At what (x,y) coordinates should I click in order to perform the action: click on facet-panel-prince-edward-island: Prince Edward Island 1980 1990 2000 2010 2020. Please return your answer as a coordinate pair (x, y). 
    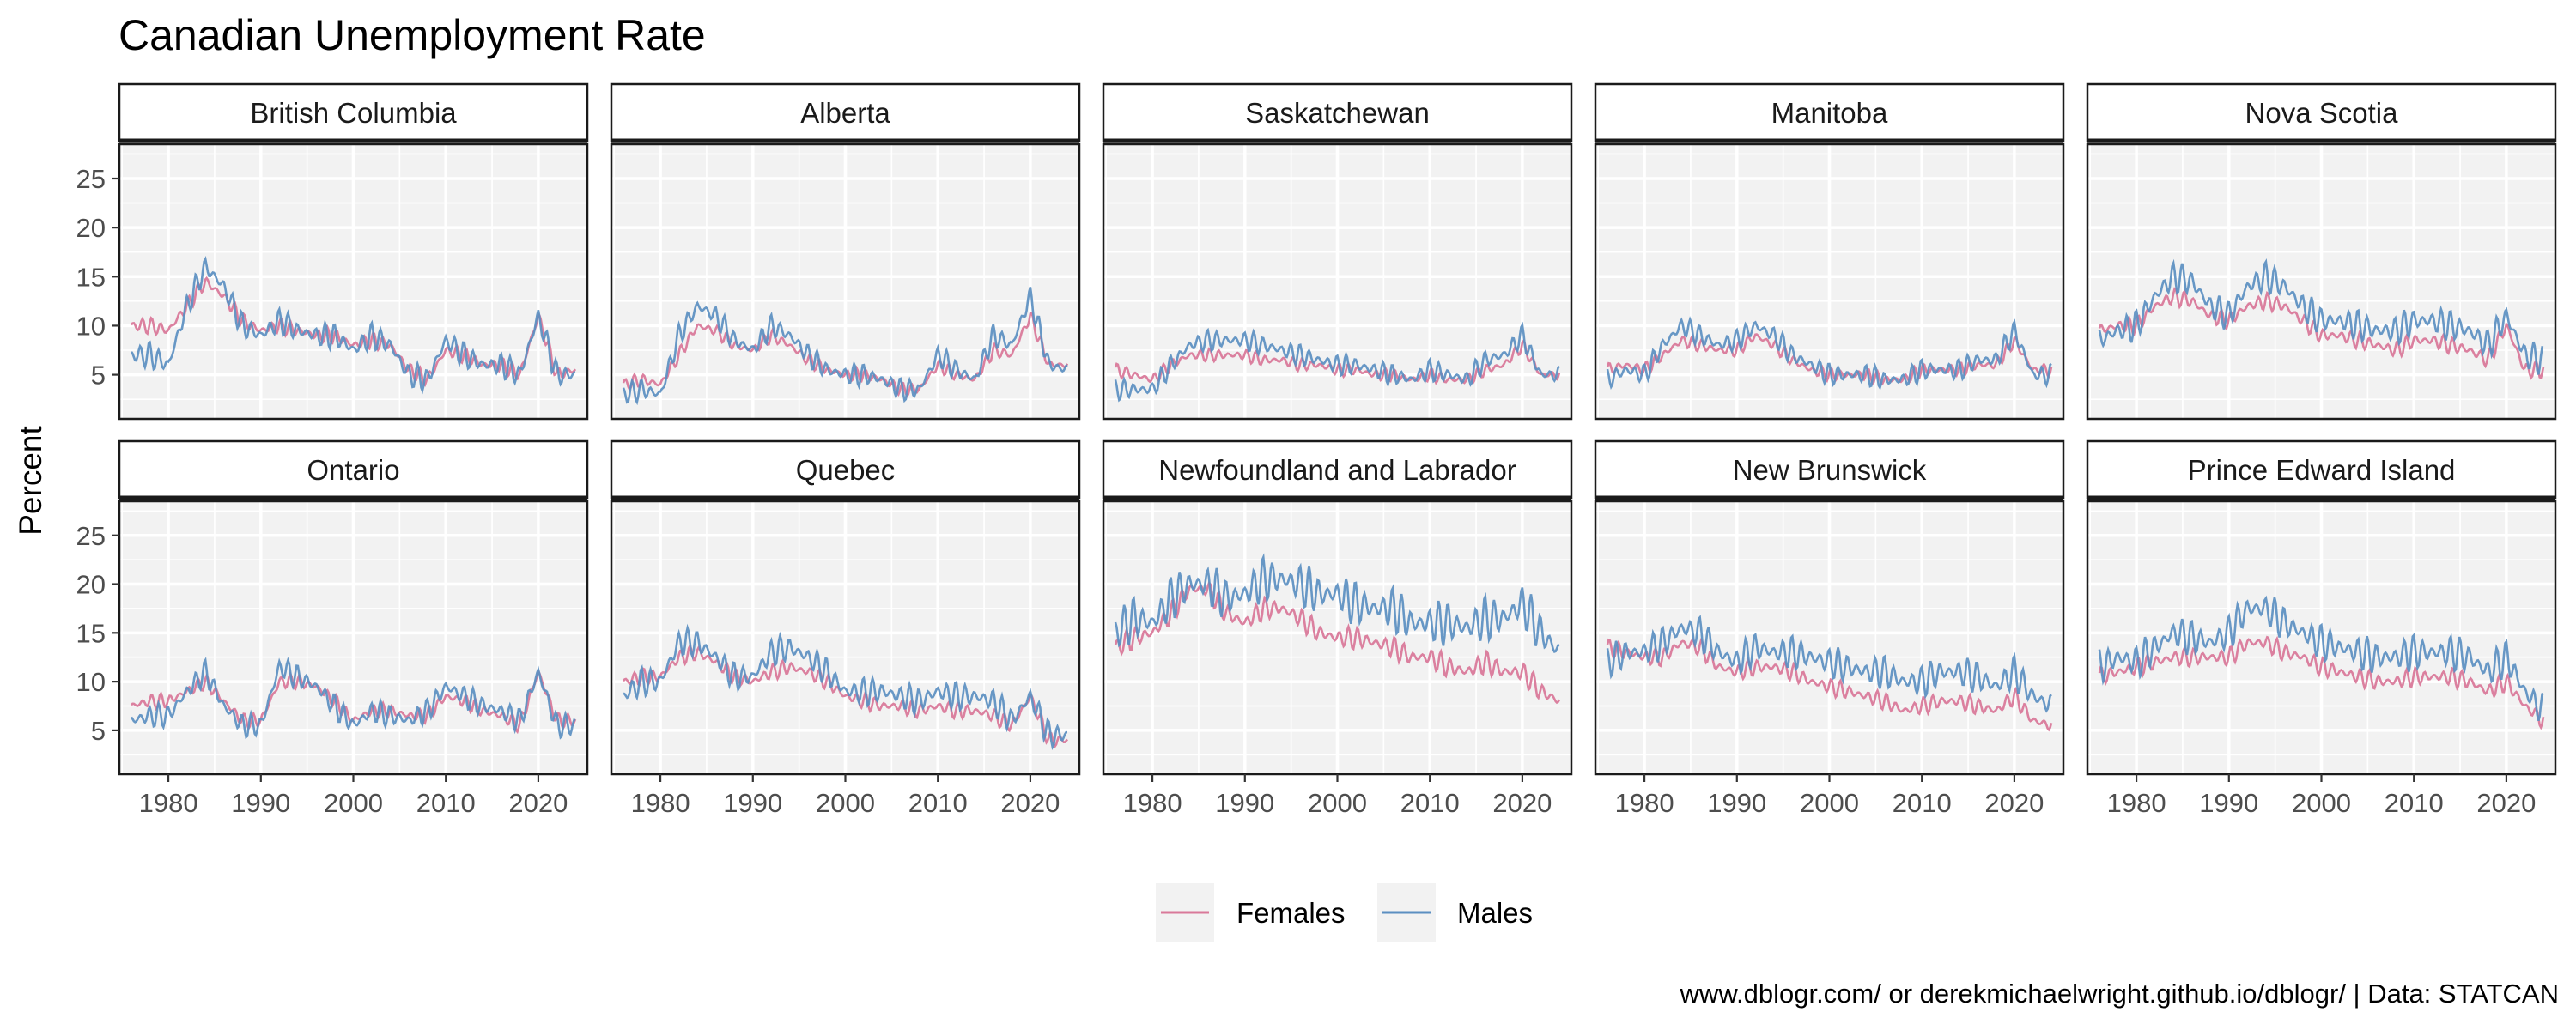
    Looking at the image, I should click on (2321, 628).